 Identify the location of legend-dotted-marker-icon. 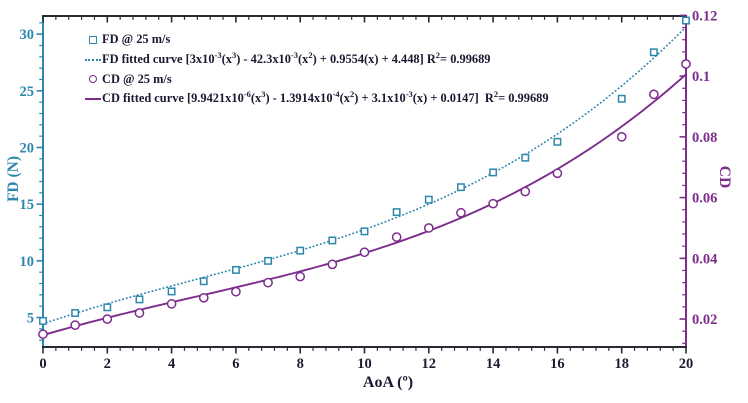
(93, 59).